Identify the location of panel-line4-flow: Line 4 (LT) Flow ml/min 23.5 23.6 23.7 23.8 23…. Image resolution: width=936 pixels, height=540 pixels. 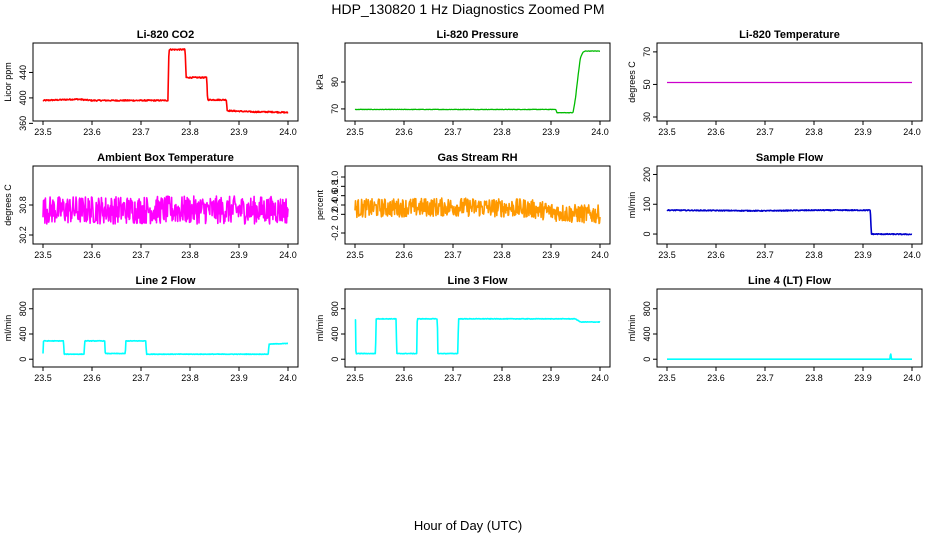
(775, 329).